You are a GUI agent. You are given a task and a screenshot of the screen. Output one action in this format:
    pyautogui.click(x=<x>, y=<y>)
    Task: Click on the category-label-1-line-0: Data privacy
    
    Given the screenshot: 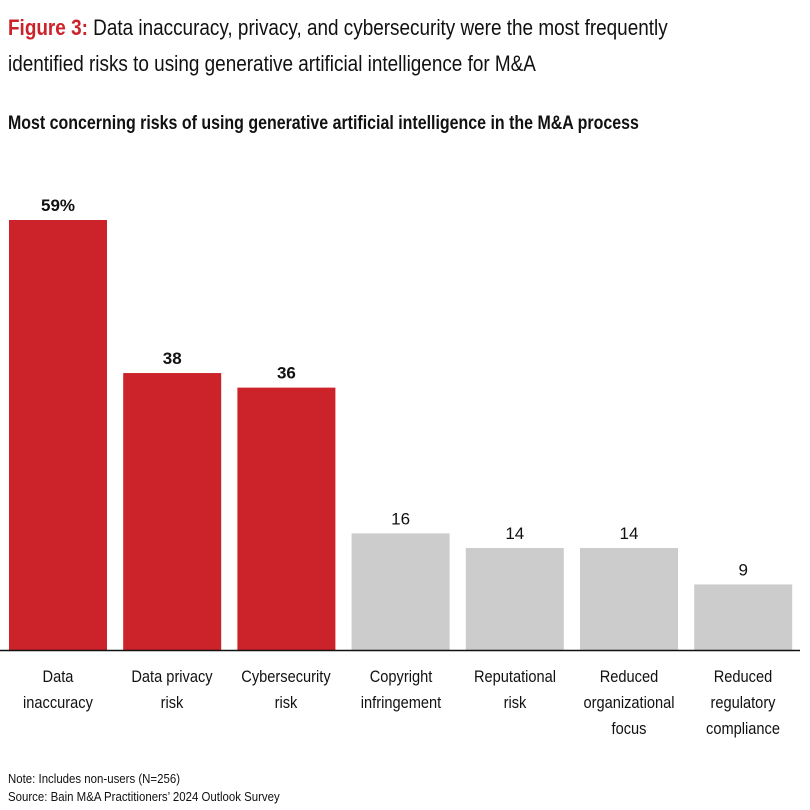 What is the action you would take?
    pyautogui.click(x=172, y=676)
    